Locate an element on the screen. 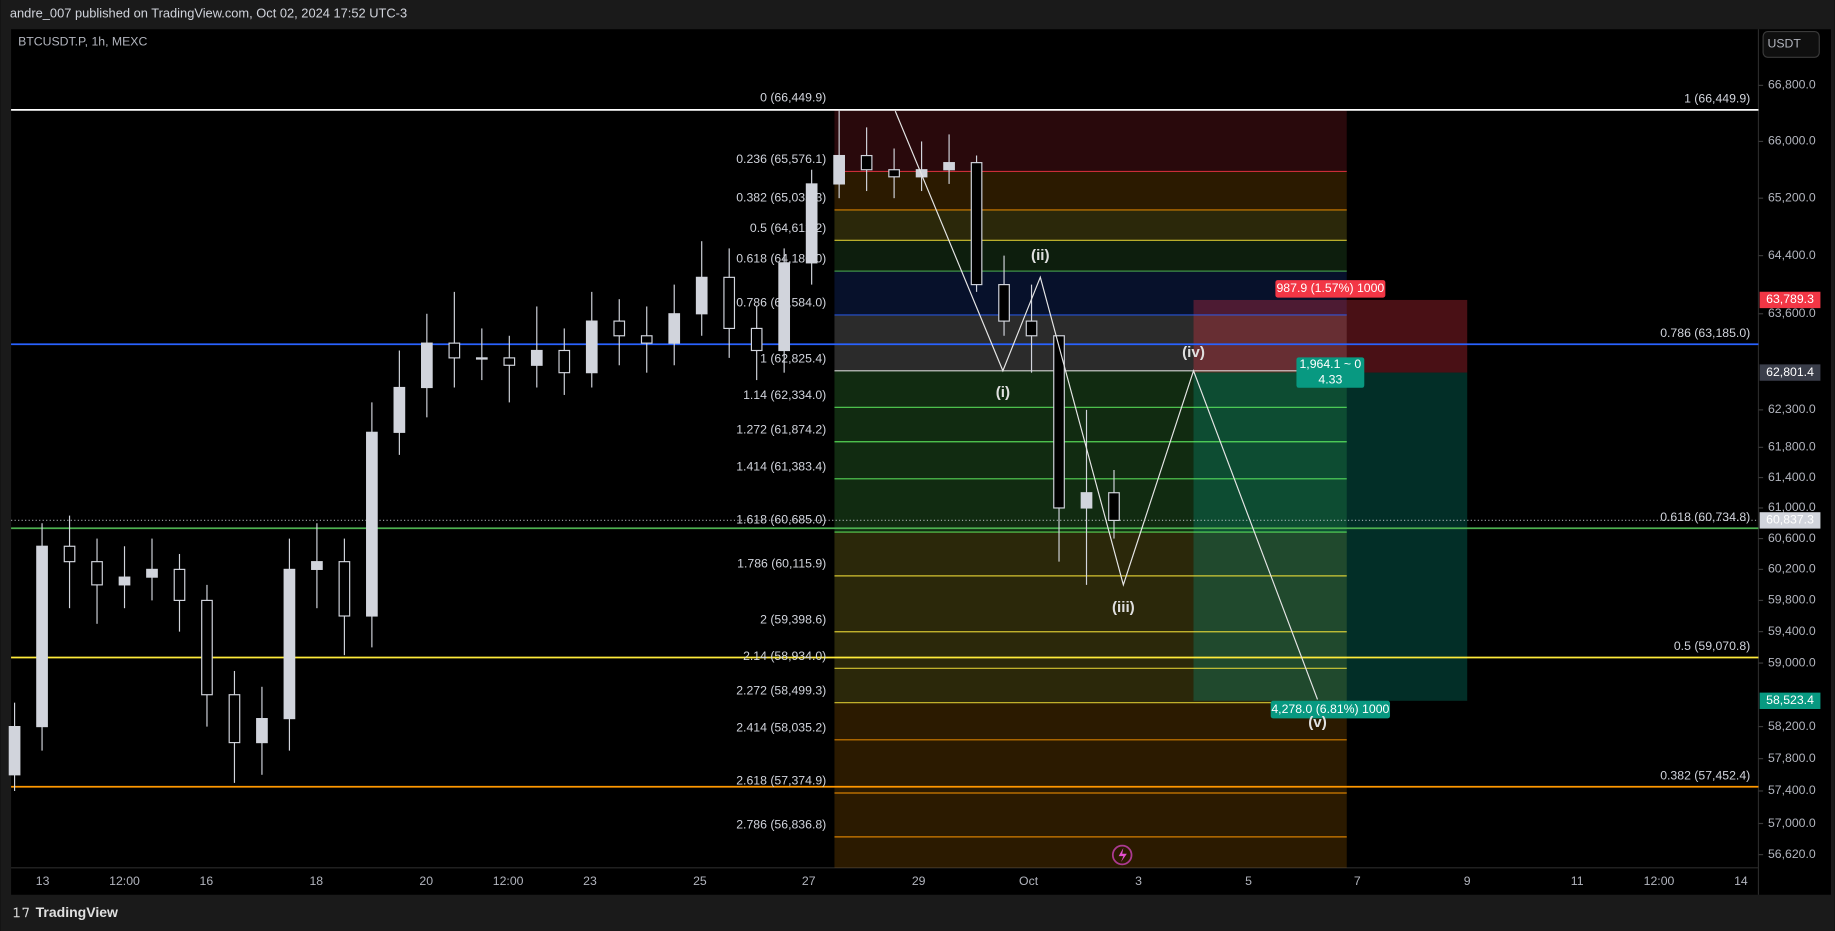 The height and width of the screenshot is (931, 1835). x-tick-label: 7 is located at coordinates (1357, 881).